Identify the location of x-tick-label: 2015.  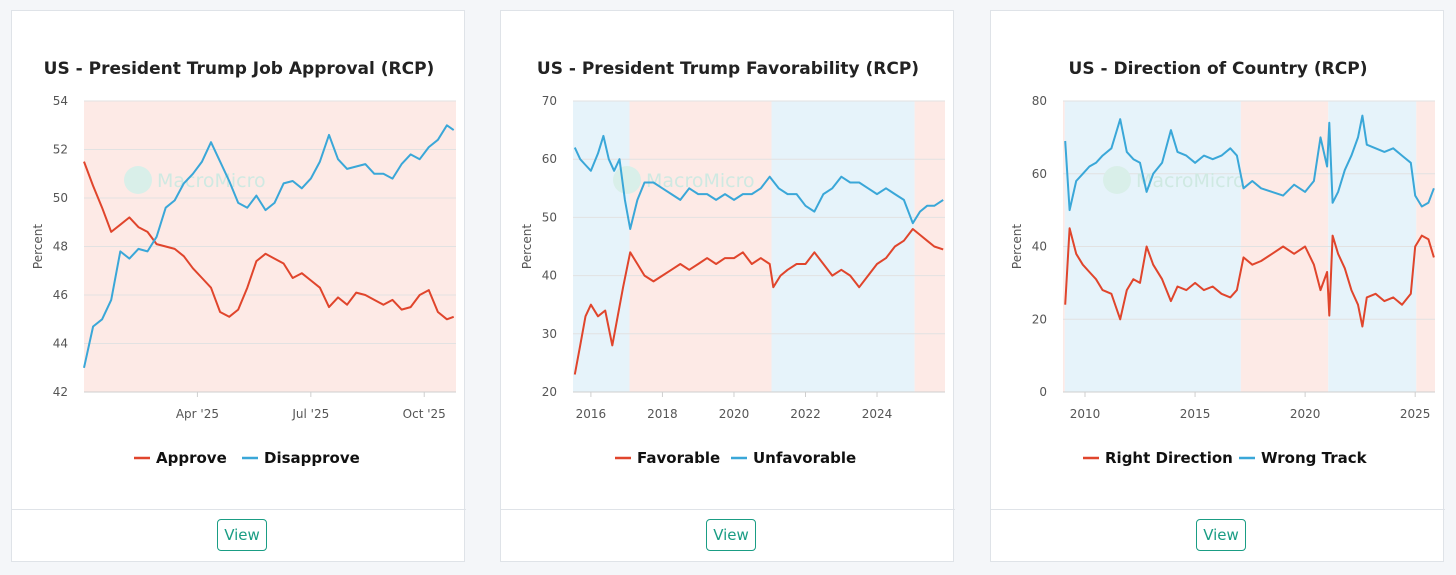
(1195, 414).